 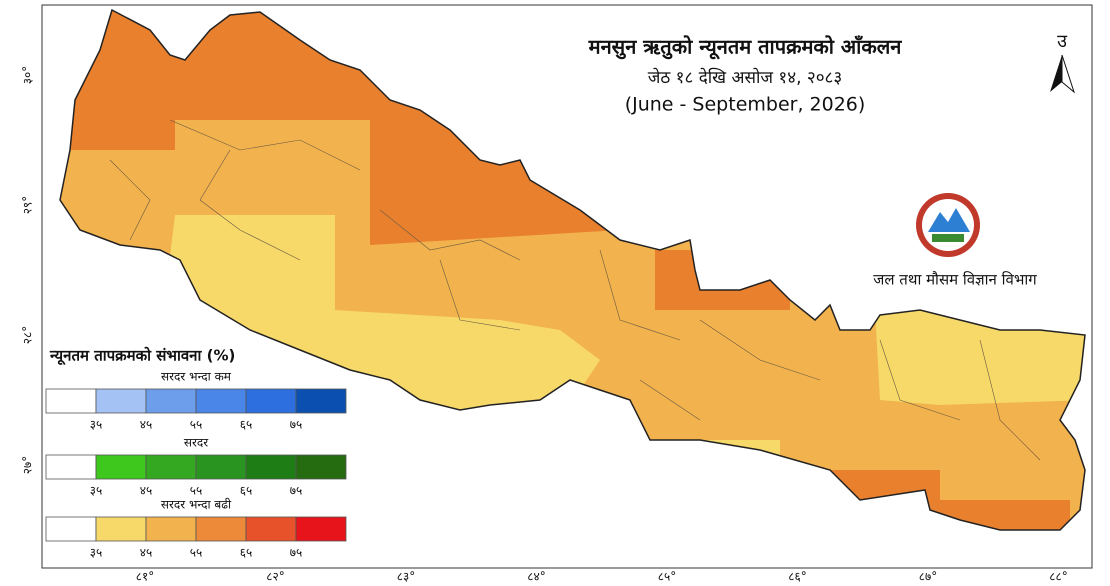 What do you see at coordinates (406, 577) in the screenshot?
I see `longitude-label: ८३°` at bounding box center [406, 577].